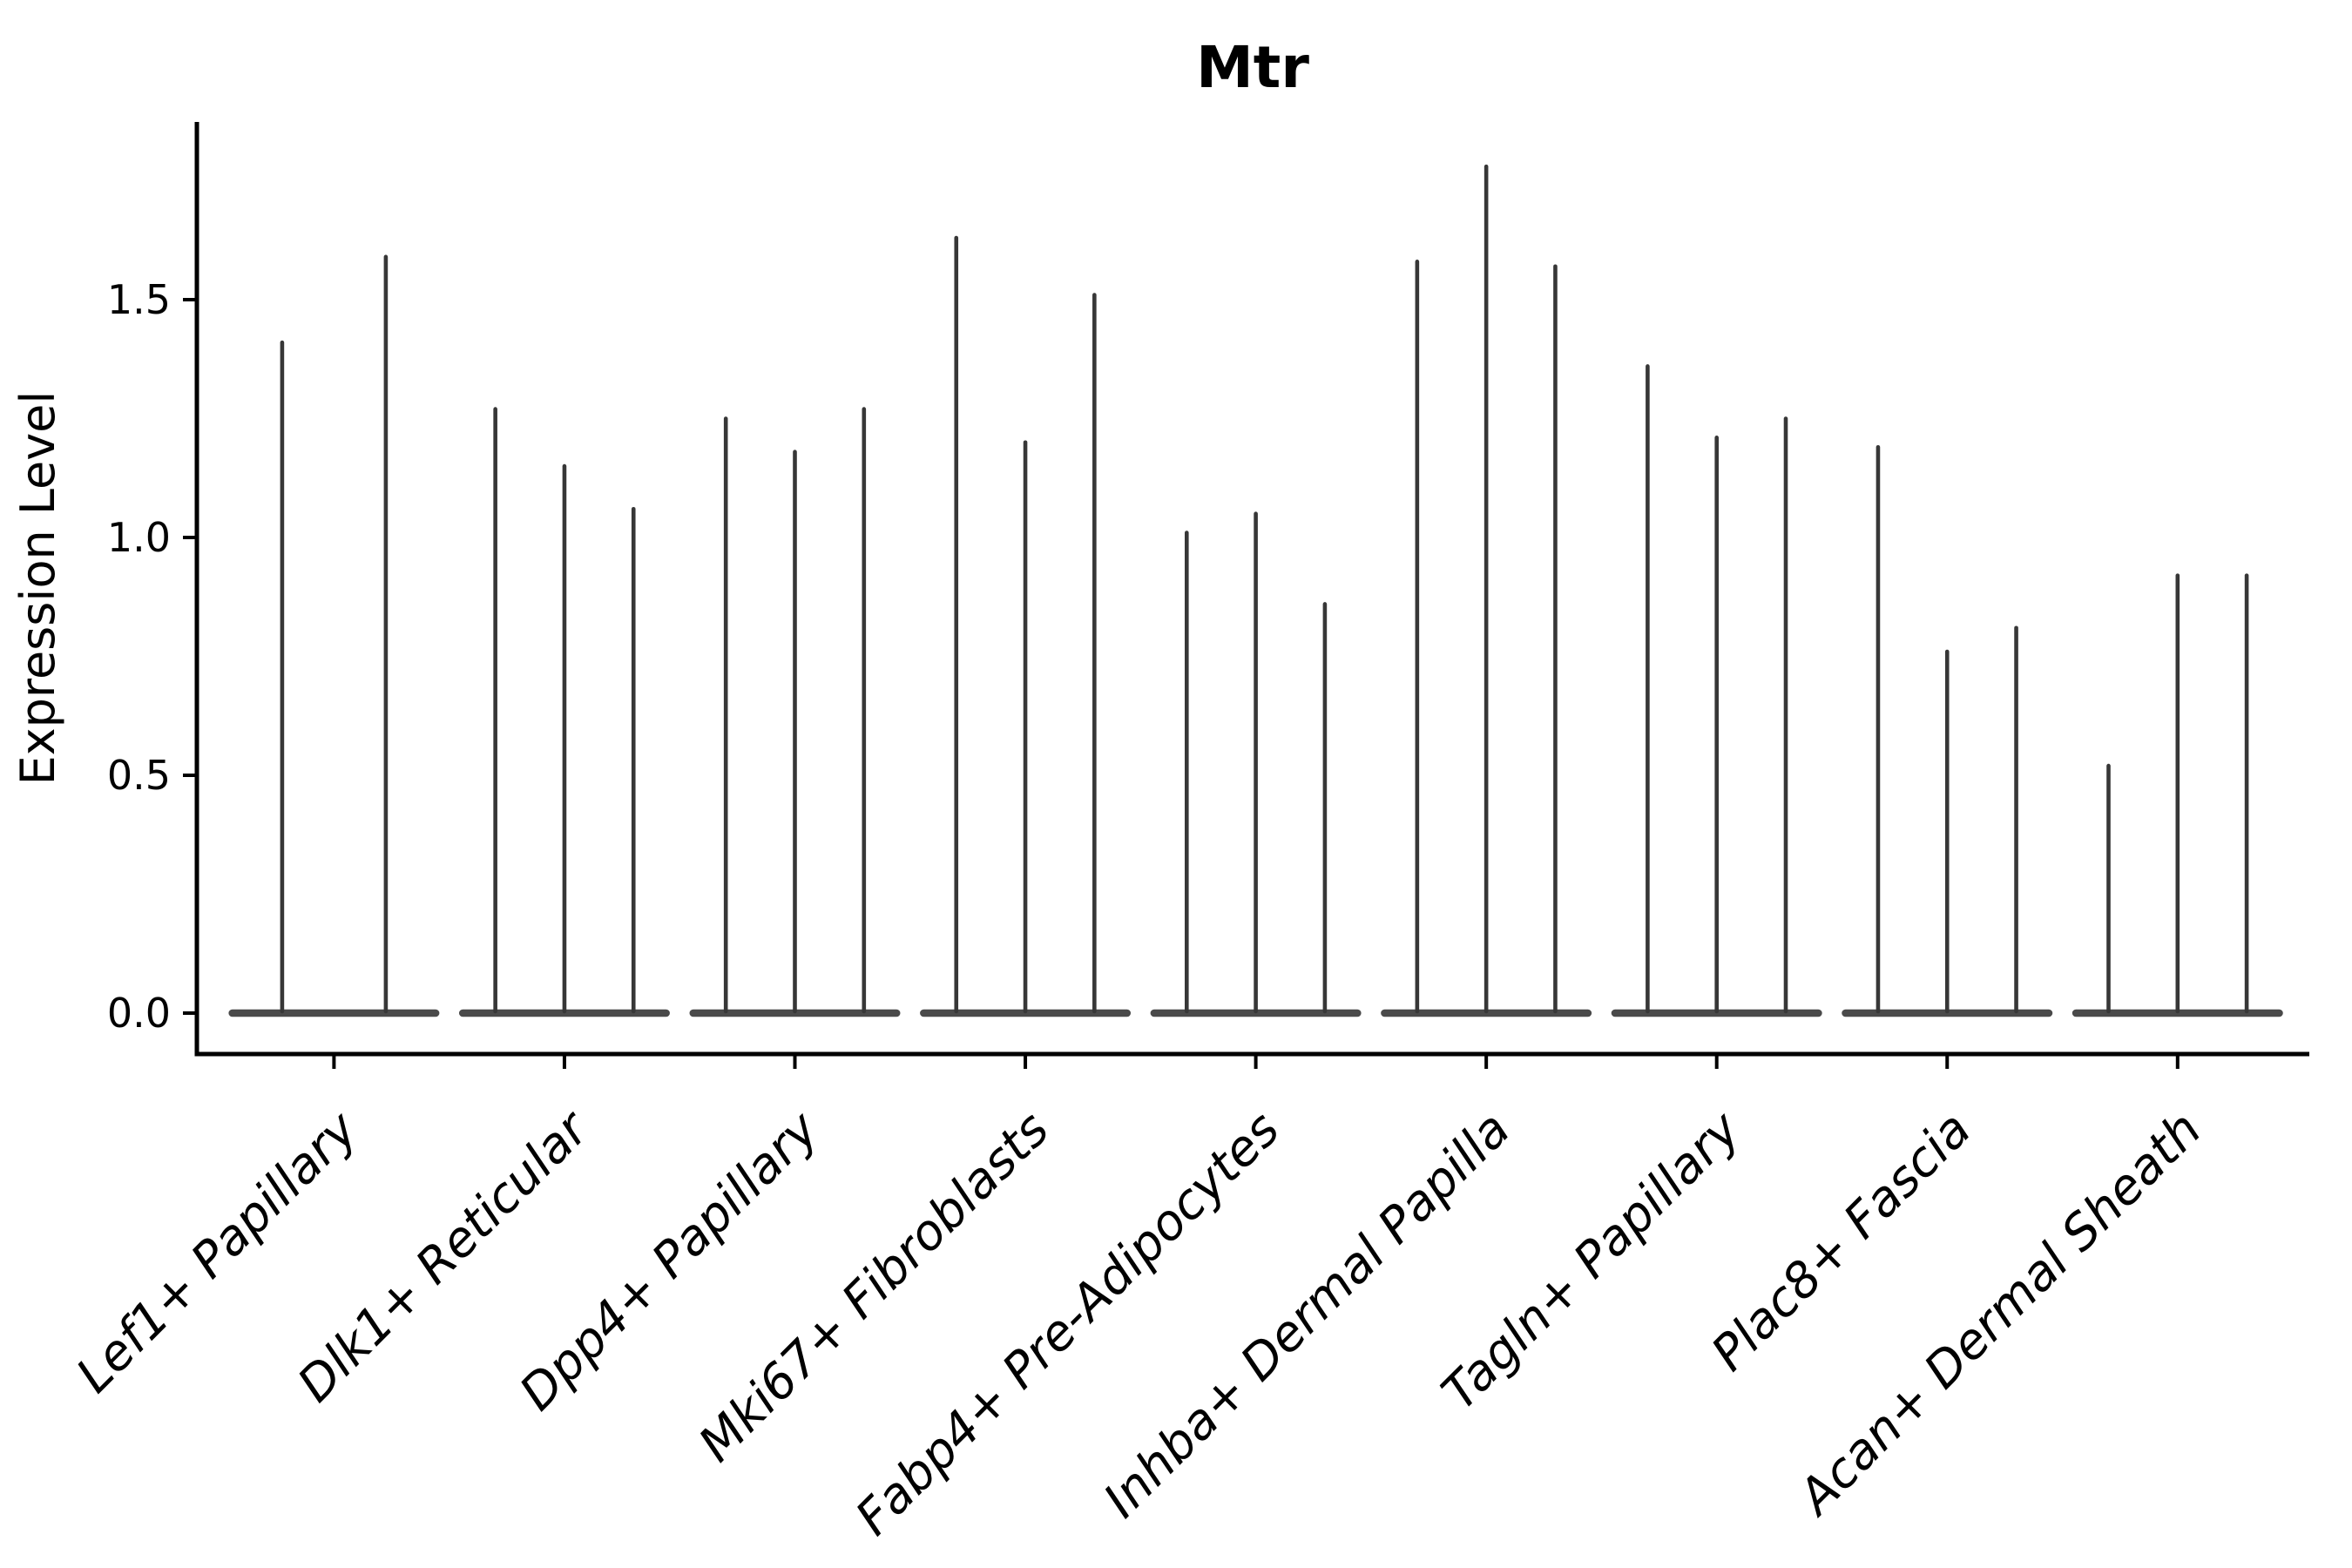 This screenshot has width=2352, height=1568. What do you see at coordinates (1252, 67) in the screenshot?
I see `chart-title: Mtr` at bounding box center [1252, 67].